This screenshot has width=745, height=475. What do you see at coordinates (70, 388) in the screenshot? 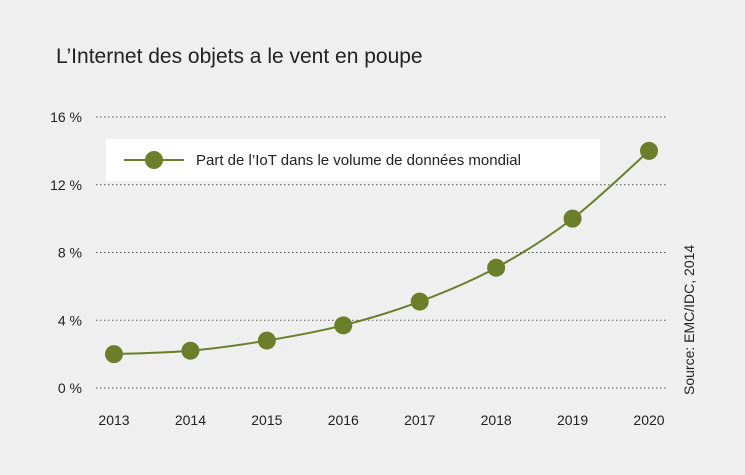
I see `y-tick-label: 0 %` at bounding box center [70, 388].